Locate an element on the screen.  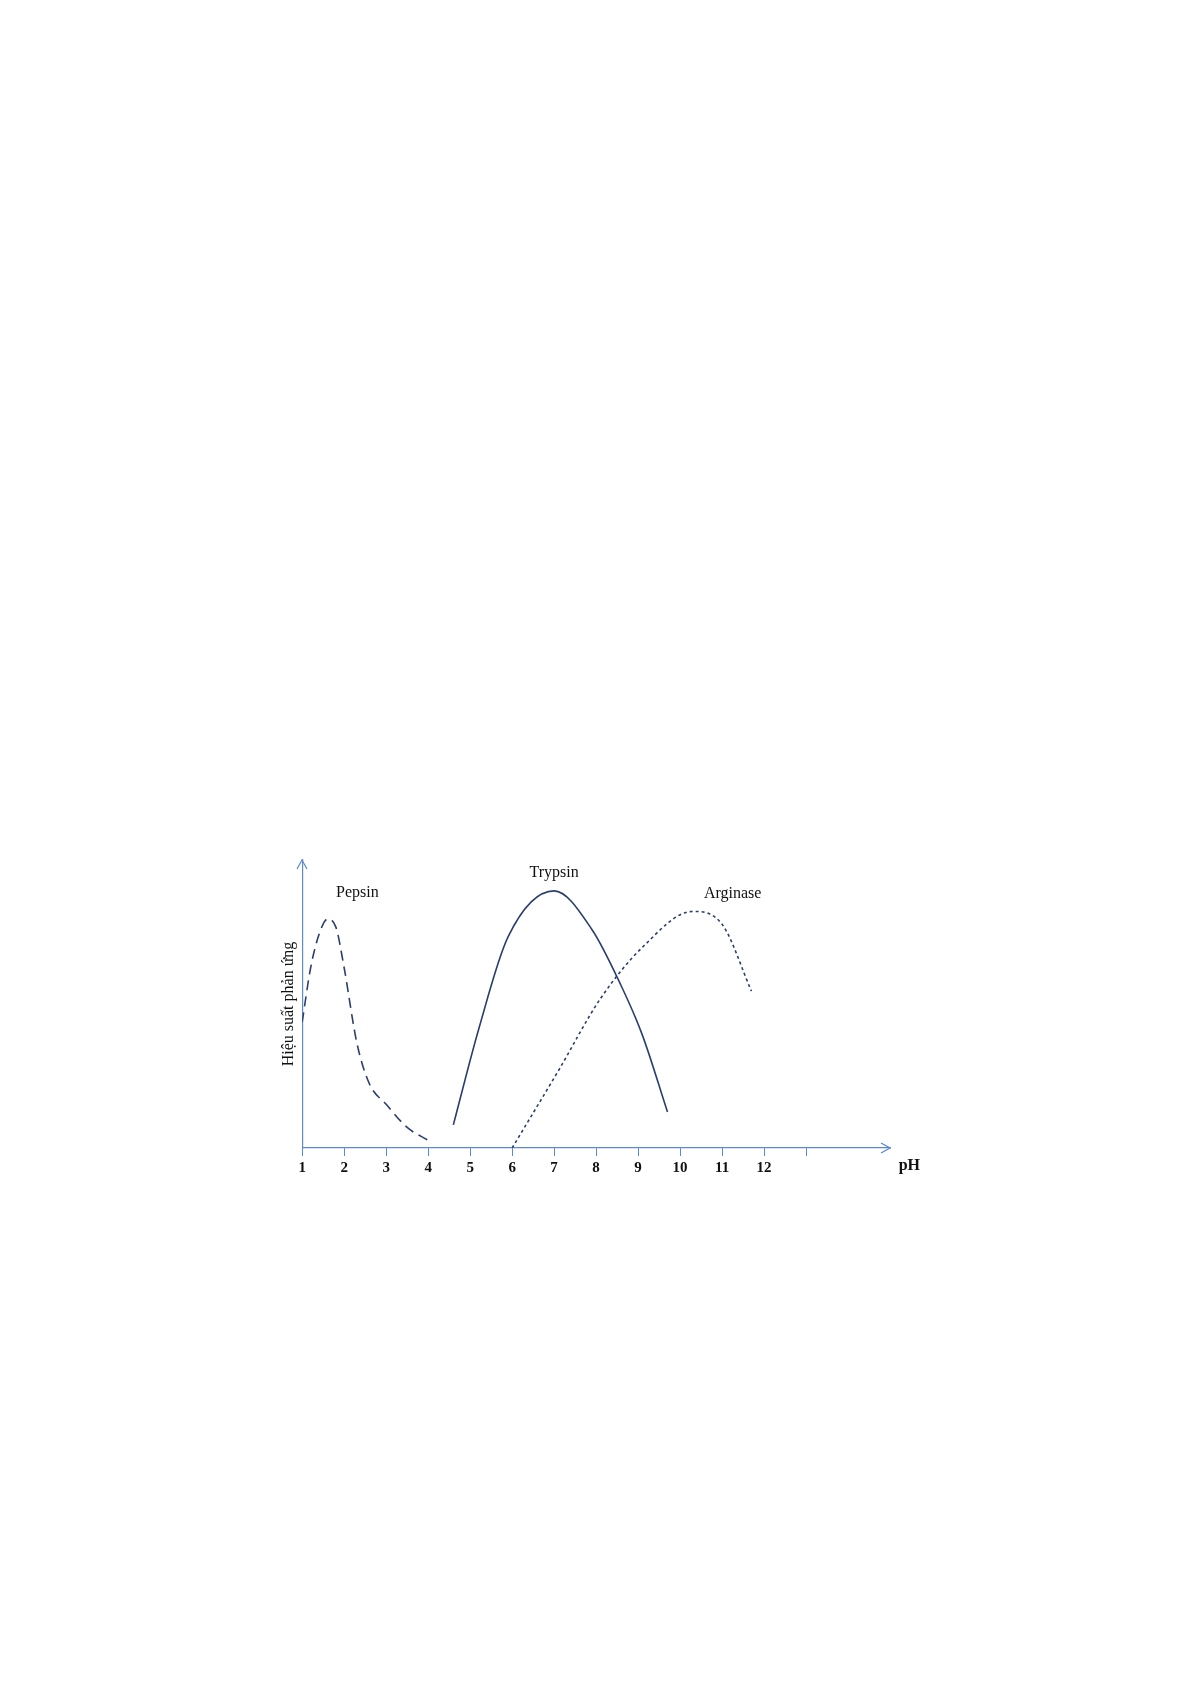
x-tick-label: 7 is located at coordinates (554, 1166).